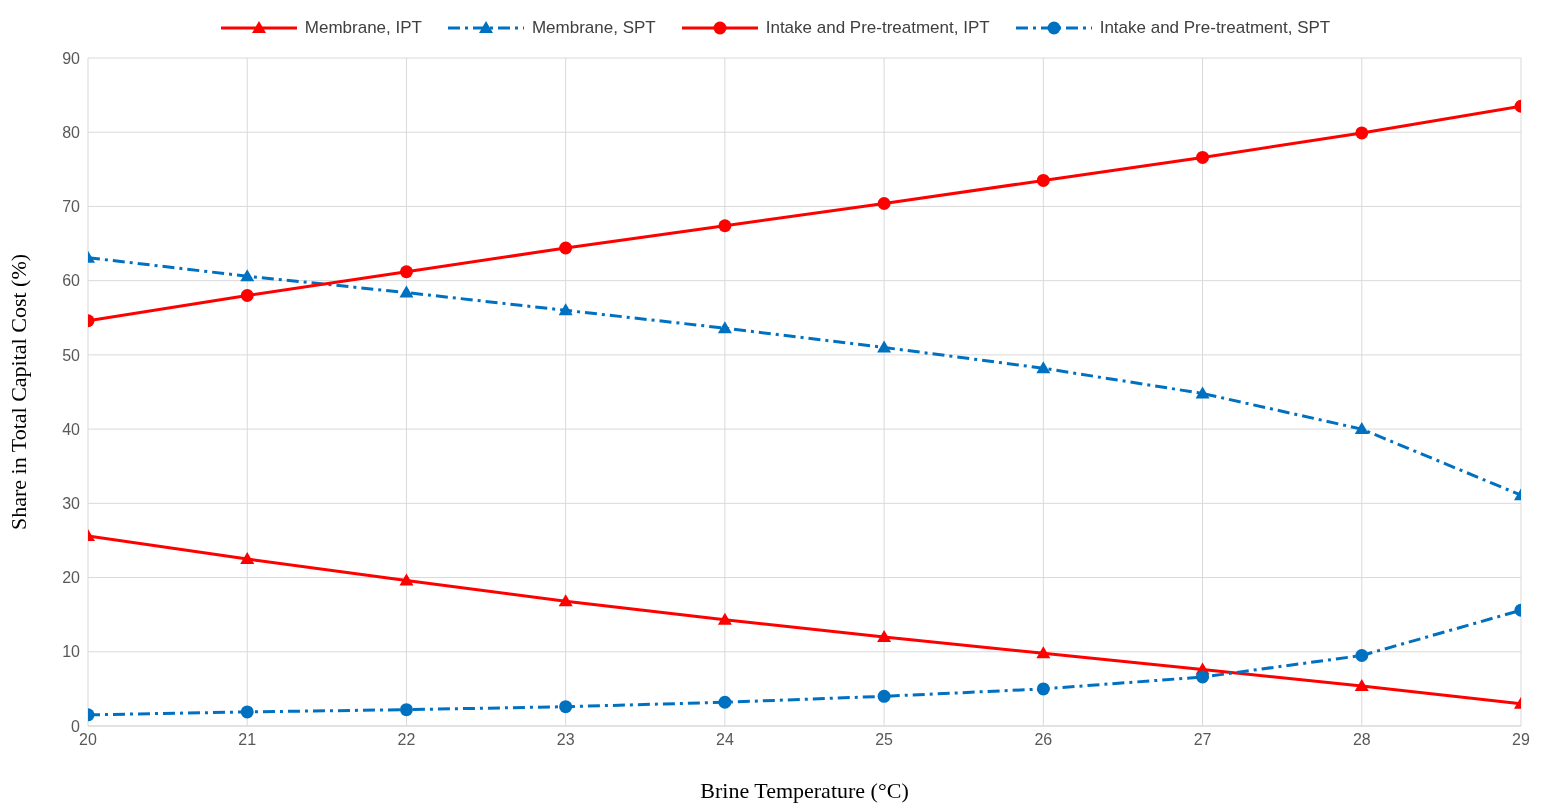 The width and height of the screenshot is (1547, 812). What do you see at coordinates (1215, 28) in the screenshot?
I see `legend-label: Intake and Pre-treatment, SPT` at bounding box center [1215, 28].